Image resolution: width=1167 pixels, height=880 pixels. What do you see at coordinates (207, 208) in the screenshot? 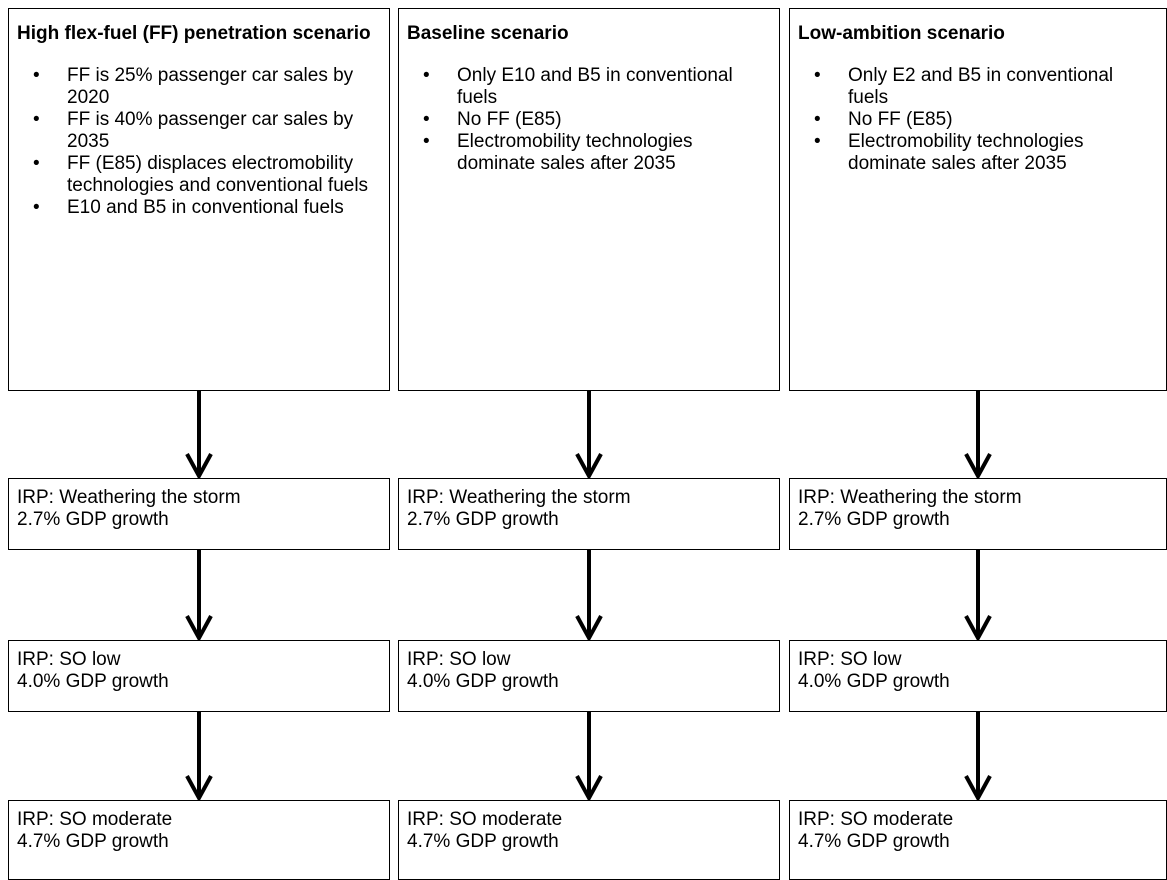
I see `bullet: E10 and B5 in conventional fuels` at bounding box center [207, 208].